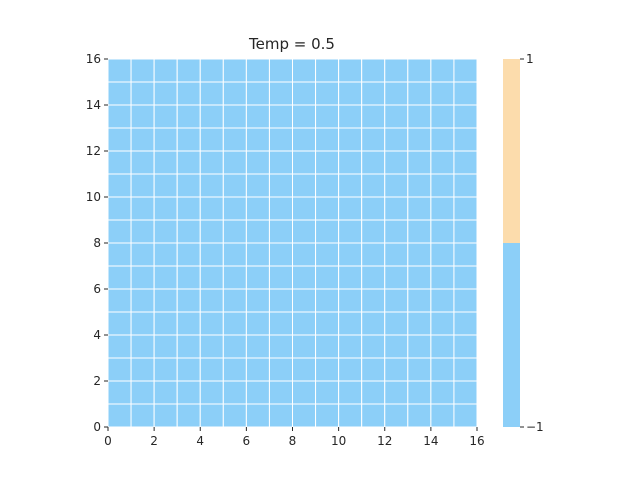 The width and height of the screenshot is (640, 480). Describe the element at coordinates (338, 441) in the screenshot. I see `x-tick-label: 10` at that location.